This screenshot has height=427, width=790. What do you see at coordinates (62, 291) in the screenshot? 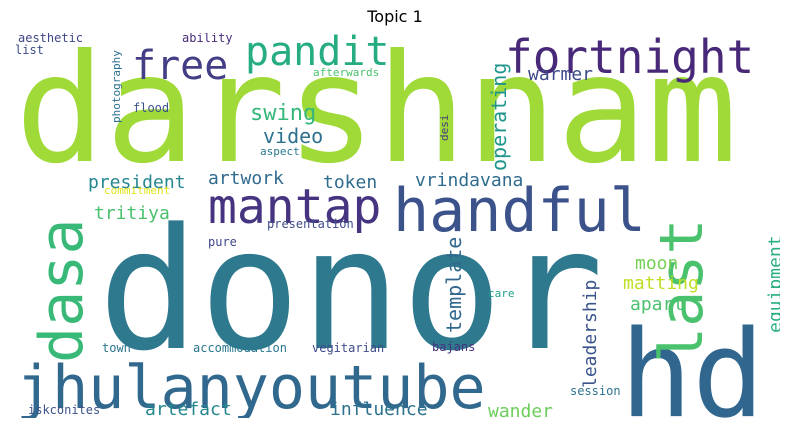
I see `word-dasa: dasa` at bounding box center [62, 291].